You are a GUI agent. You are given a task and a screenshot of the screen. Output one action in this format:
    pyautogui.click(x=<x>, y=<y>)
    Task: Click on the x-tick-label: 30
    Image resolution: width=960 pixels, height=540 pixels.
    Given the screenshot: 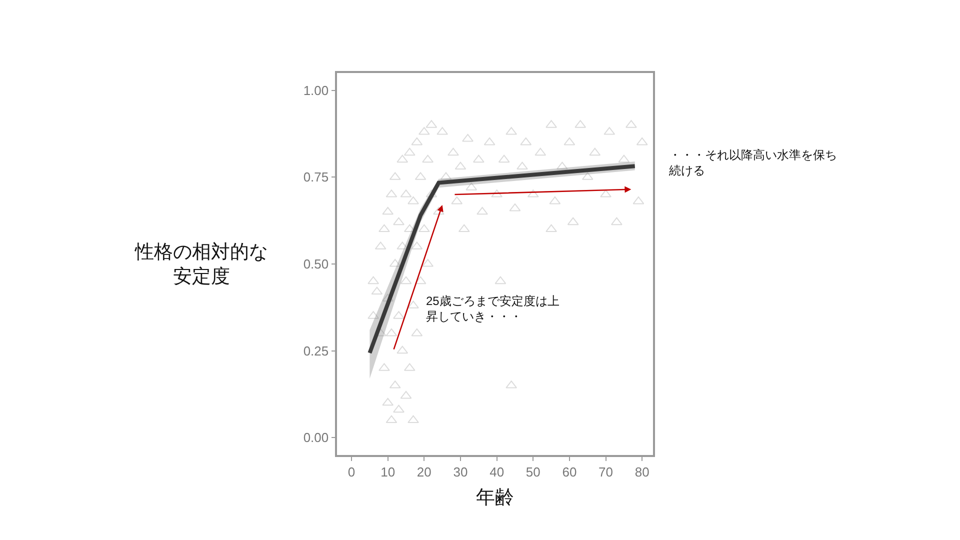 What is the action you would take?
    pyautogui.click(x=460, y=472)
    